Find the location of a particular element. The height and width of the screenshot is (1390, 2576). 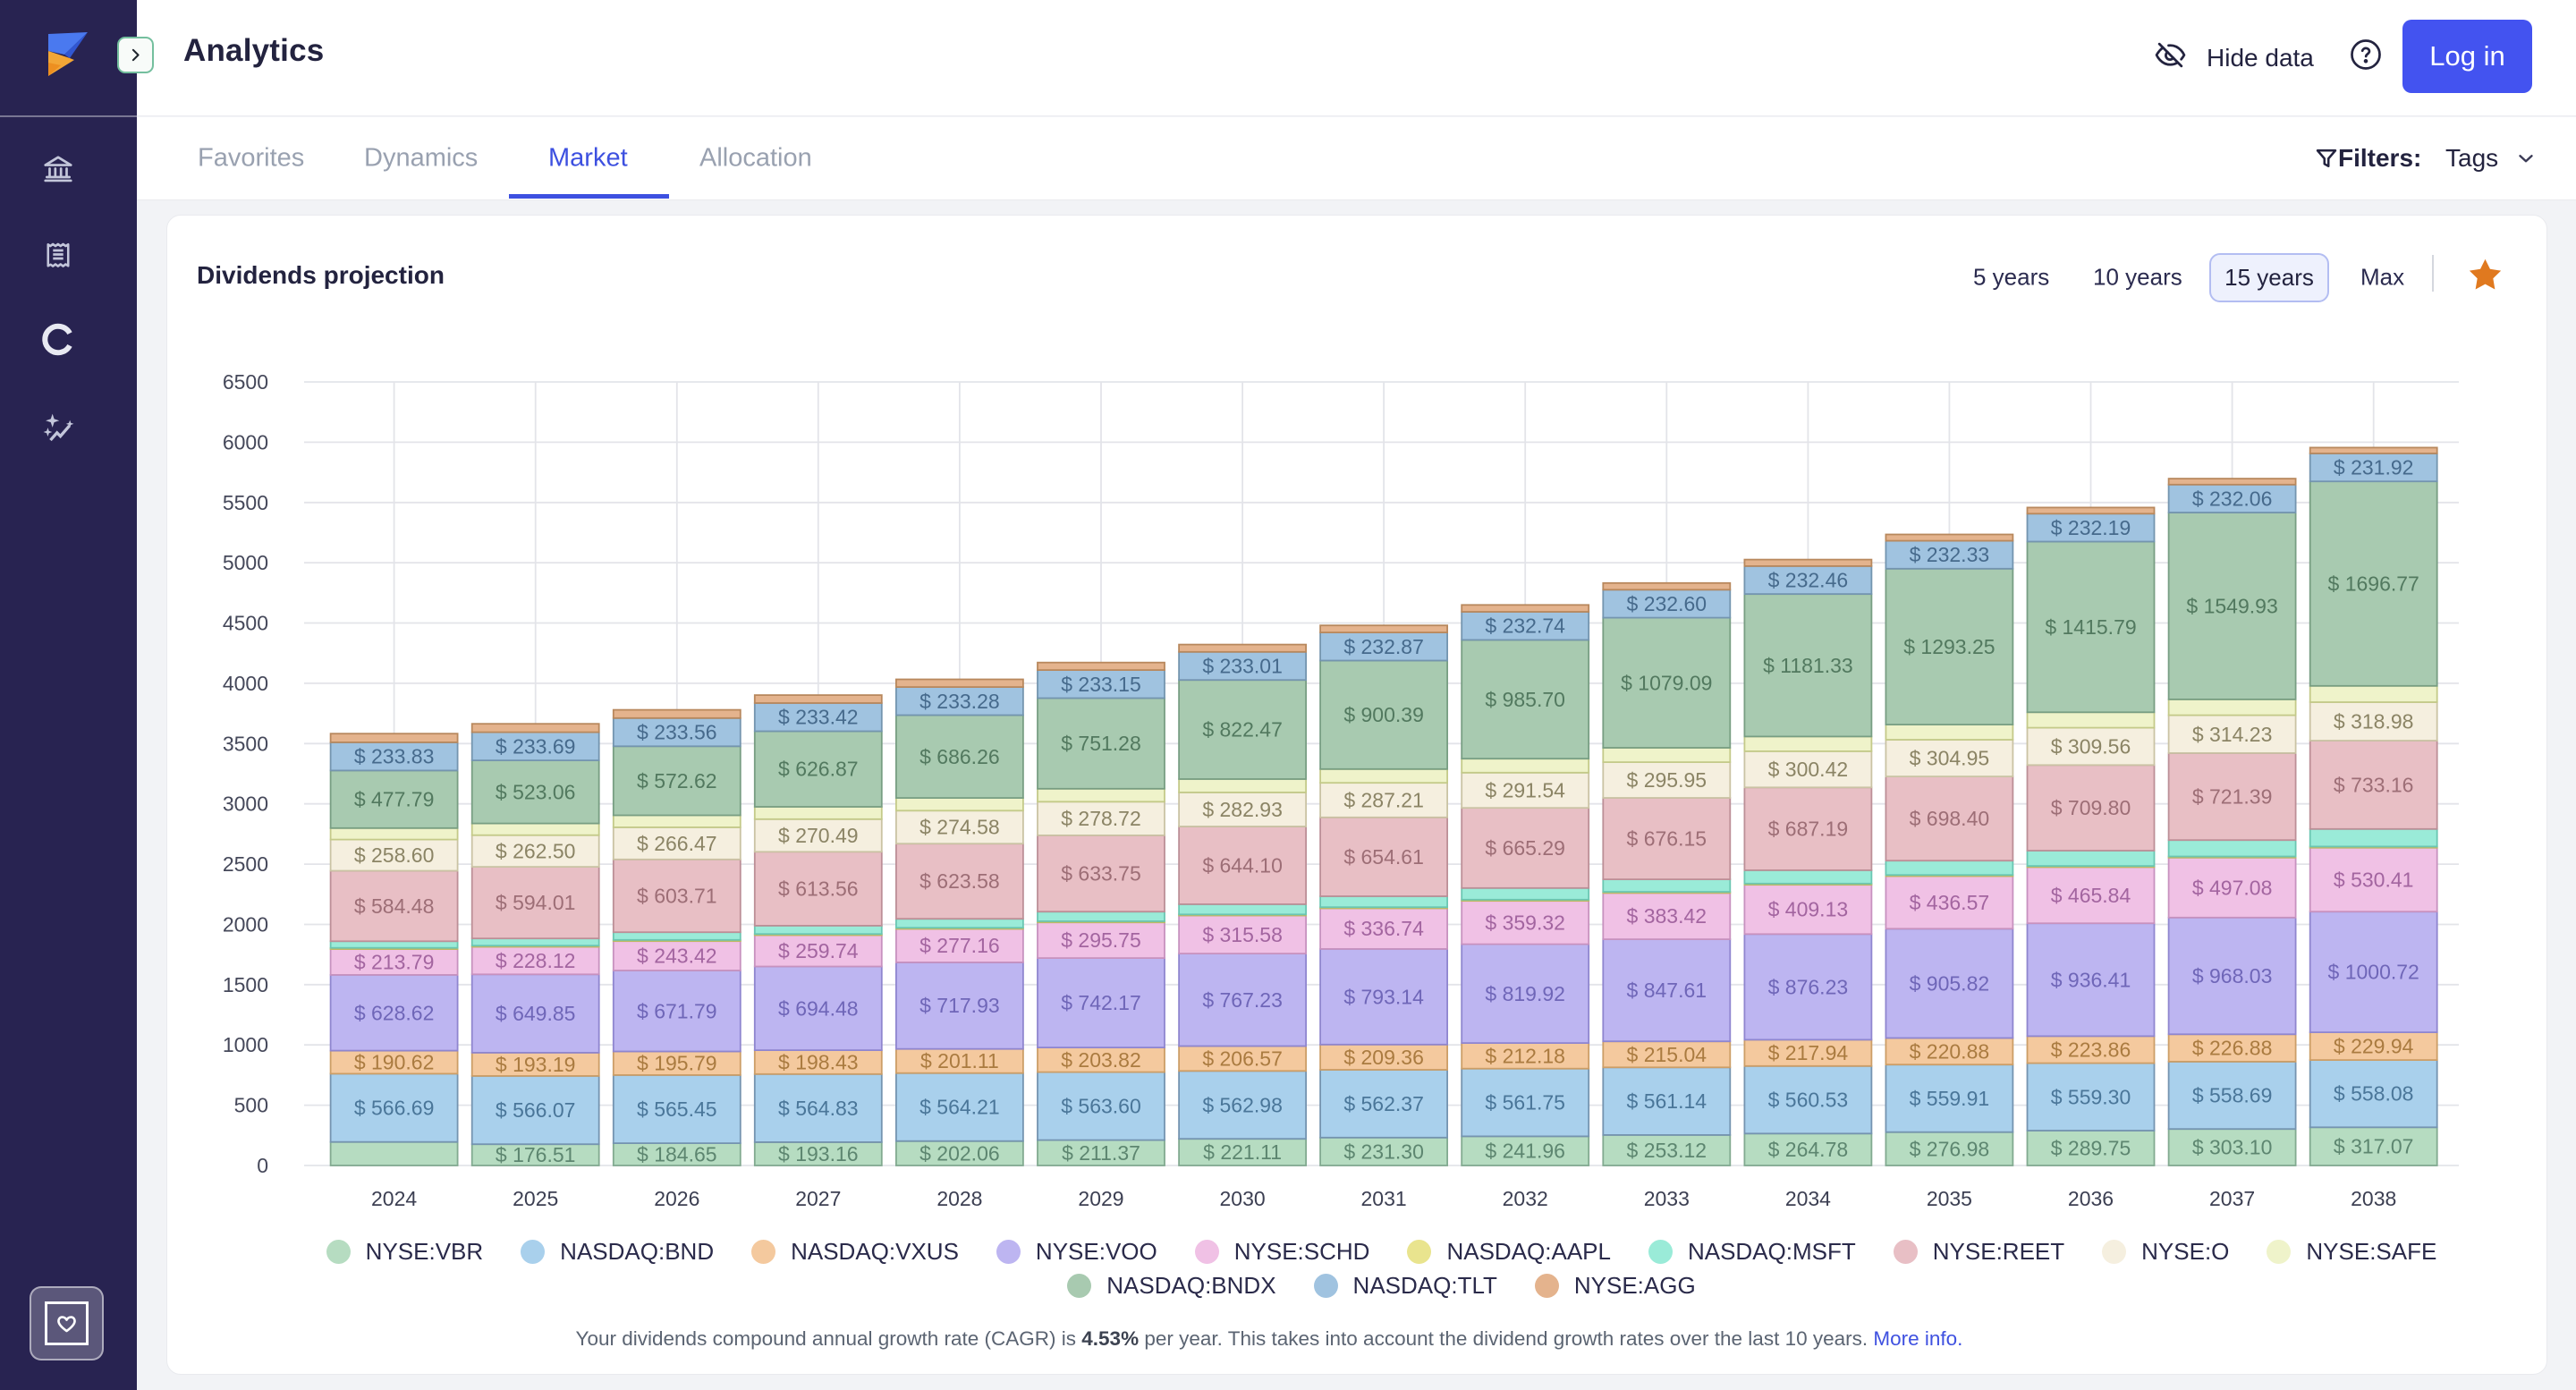

svg-text: $ 905.82 is located at coordinates (1950, 983).